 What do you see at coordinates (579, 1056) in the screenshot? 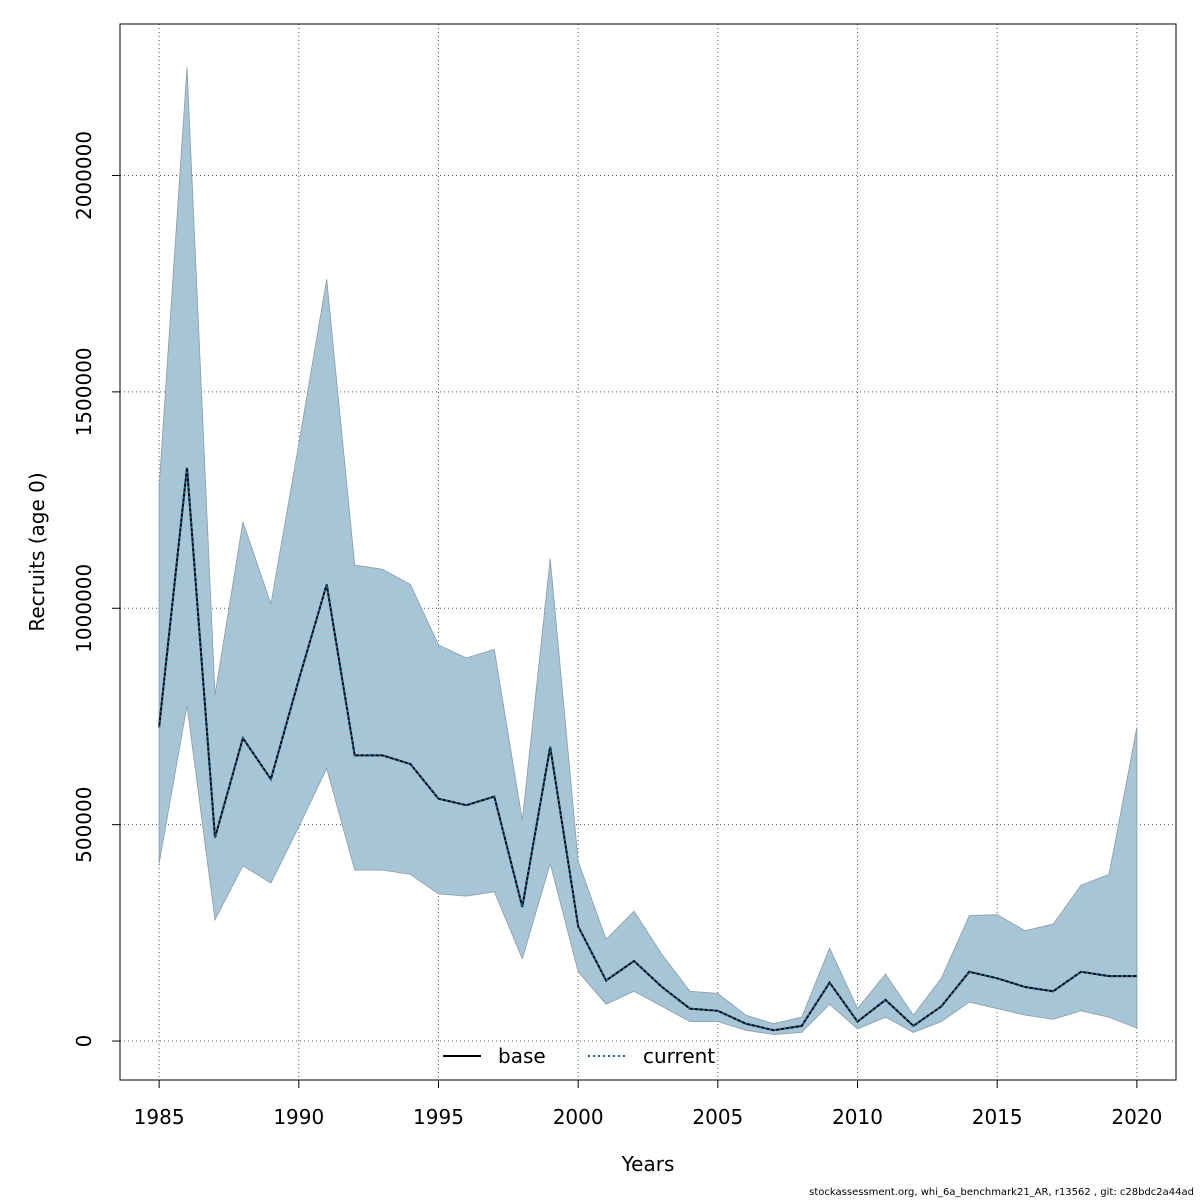
I see `legend: base current` at bounding box center [579, 1056].